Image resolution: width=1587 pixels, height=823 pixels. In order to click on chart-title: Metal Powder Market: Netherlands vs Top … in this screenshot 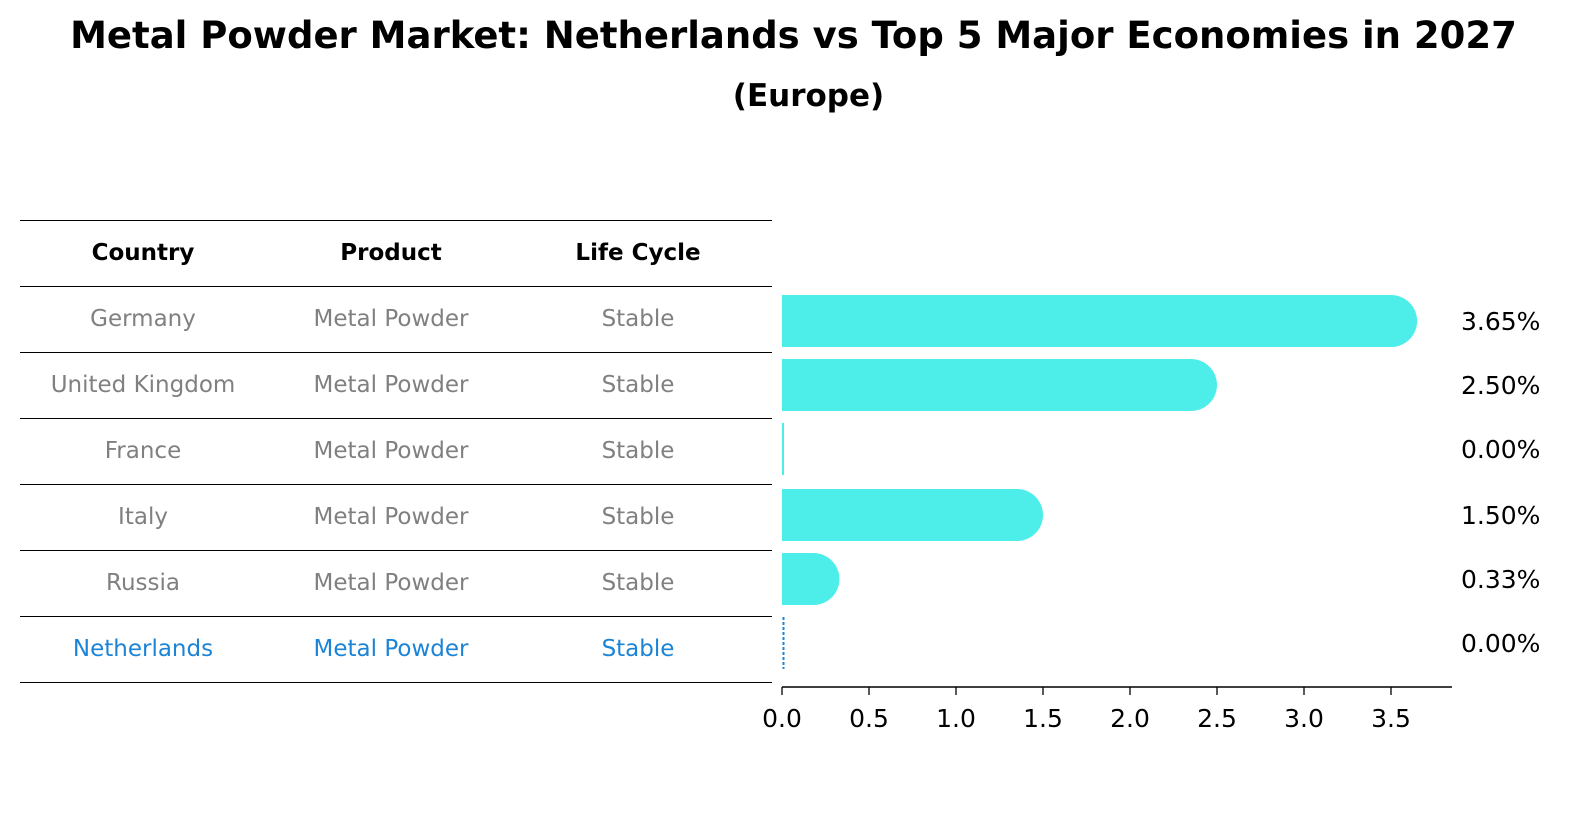, I will do `click(793, 35)`.